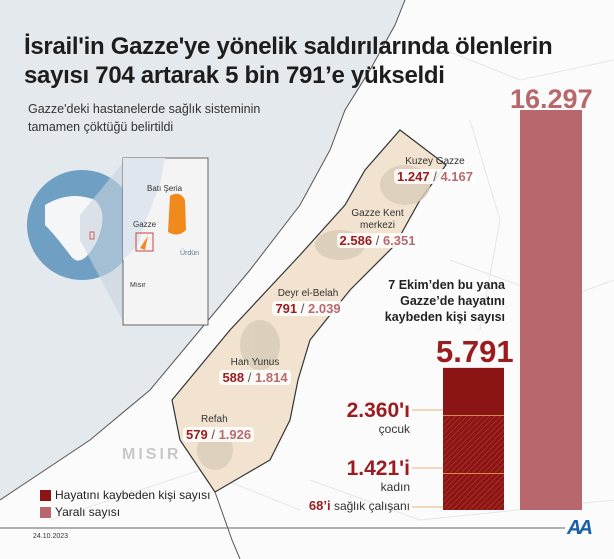 Image resolution: width=614 pixels, height=559 pixels. What do you see at coordinates (435, 161) in the screenshot?
I see `region-name: Kuzey Gazze` at bounding box center [435, 161].